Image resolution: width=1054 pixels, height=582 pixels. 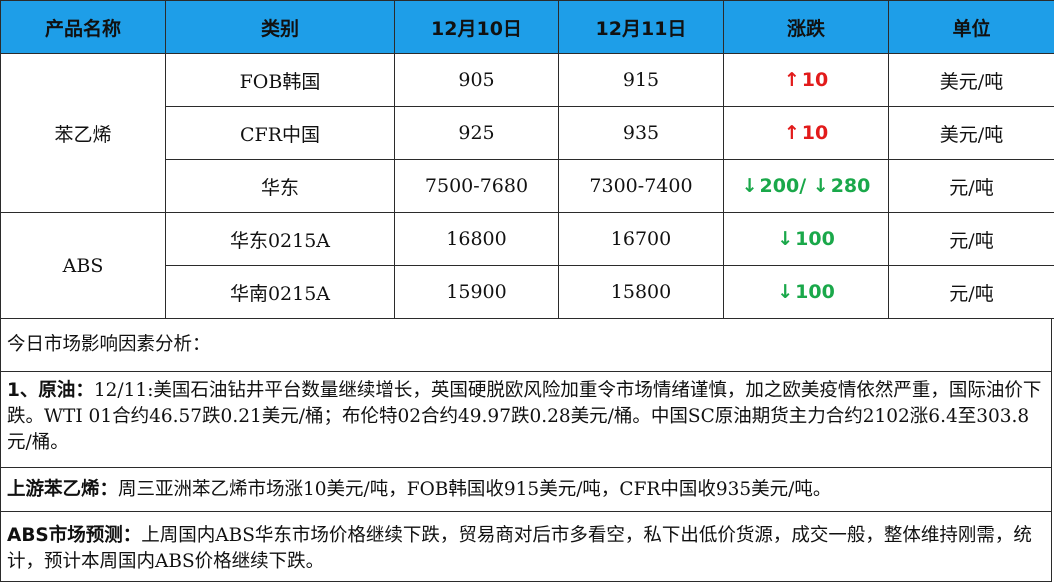 I want to click on table-header-row: 产品名称 类别 12月10日 12月11日 涨跌 单位, so click(x=527, y=27).